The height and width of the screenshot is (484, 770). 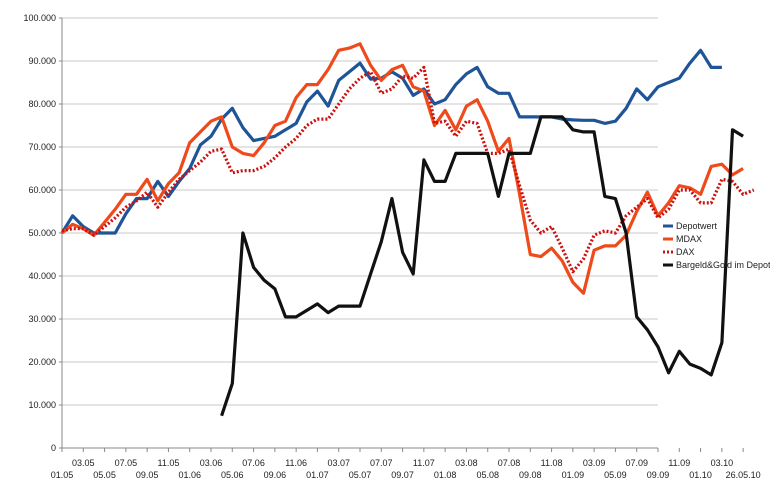 I want to click on x-tick-label: 03.05, so click(x=83, y=463).